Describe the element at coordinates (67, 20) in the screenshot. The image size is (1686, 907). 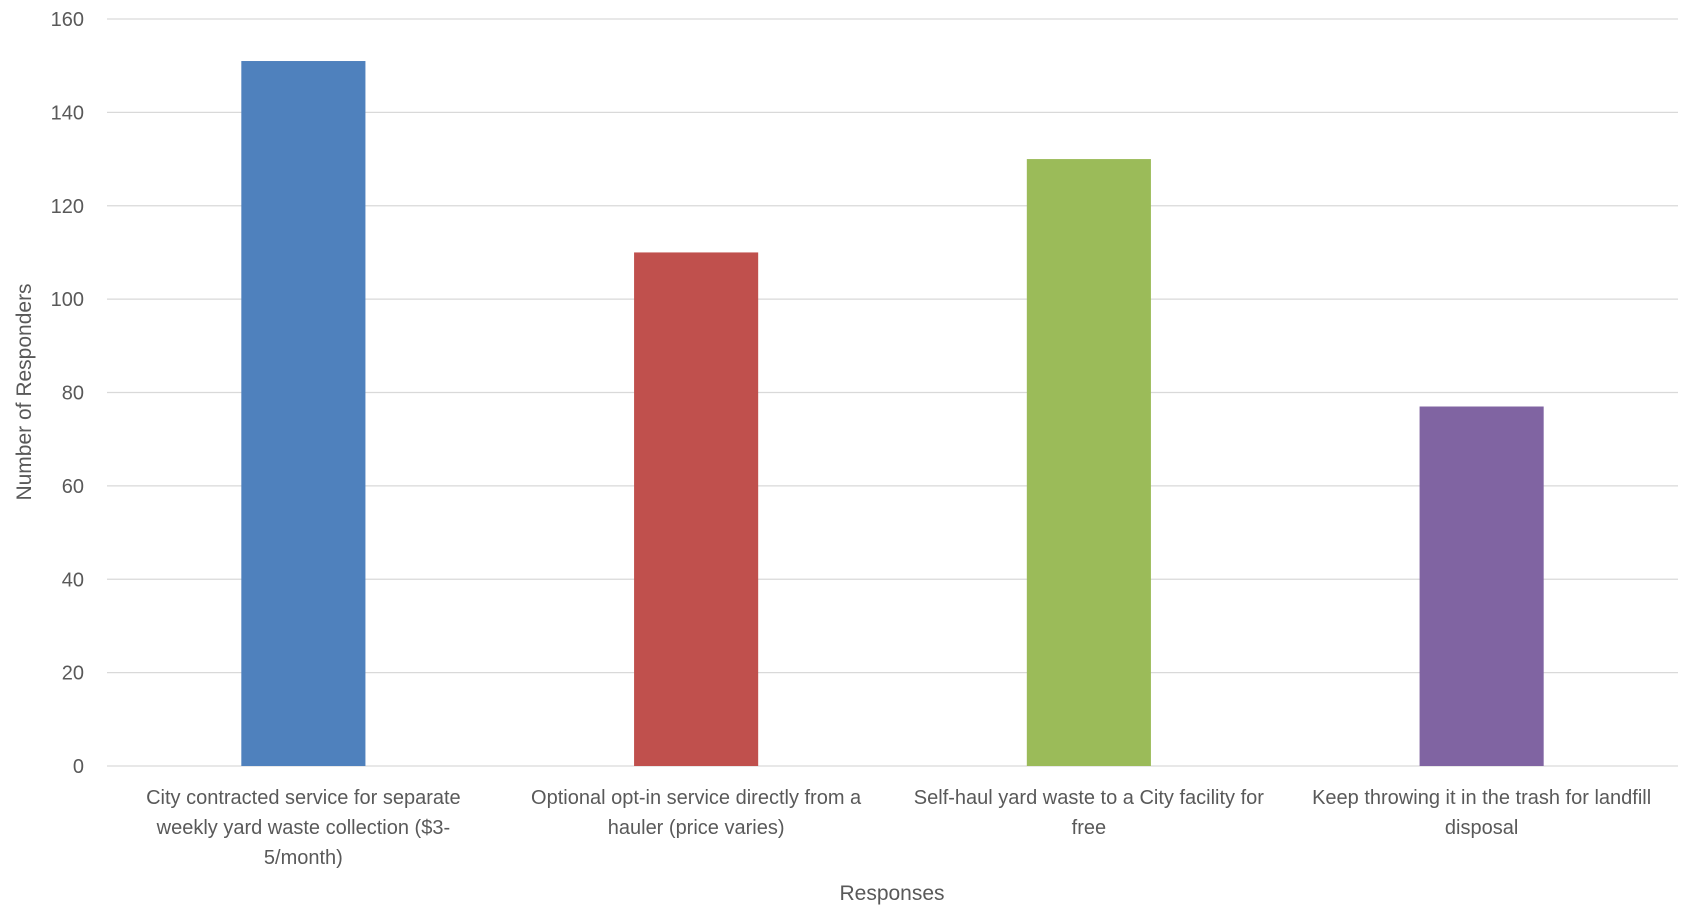
I see `y-tick-label: 160` at that location.